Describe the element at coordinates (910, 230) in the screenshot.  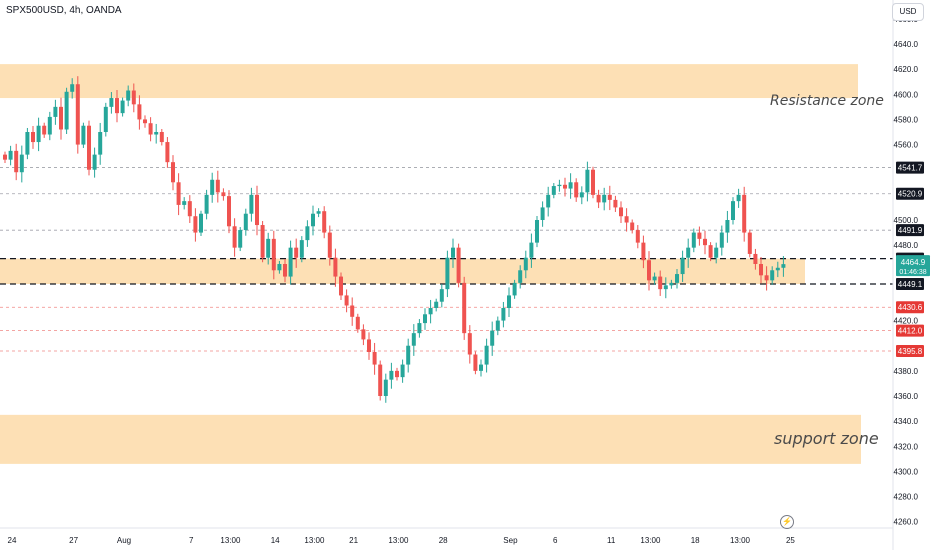
I see `level-price-label: 4491.9` at that location.